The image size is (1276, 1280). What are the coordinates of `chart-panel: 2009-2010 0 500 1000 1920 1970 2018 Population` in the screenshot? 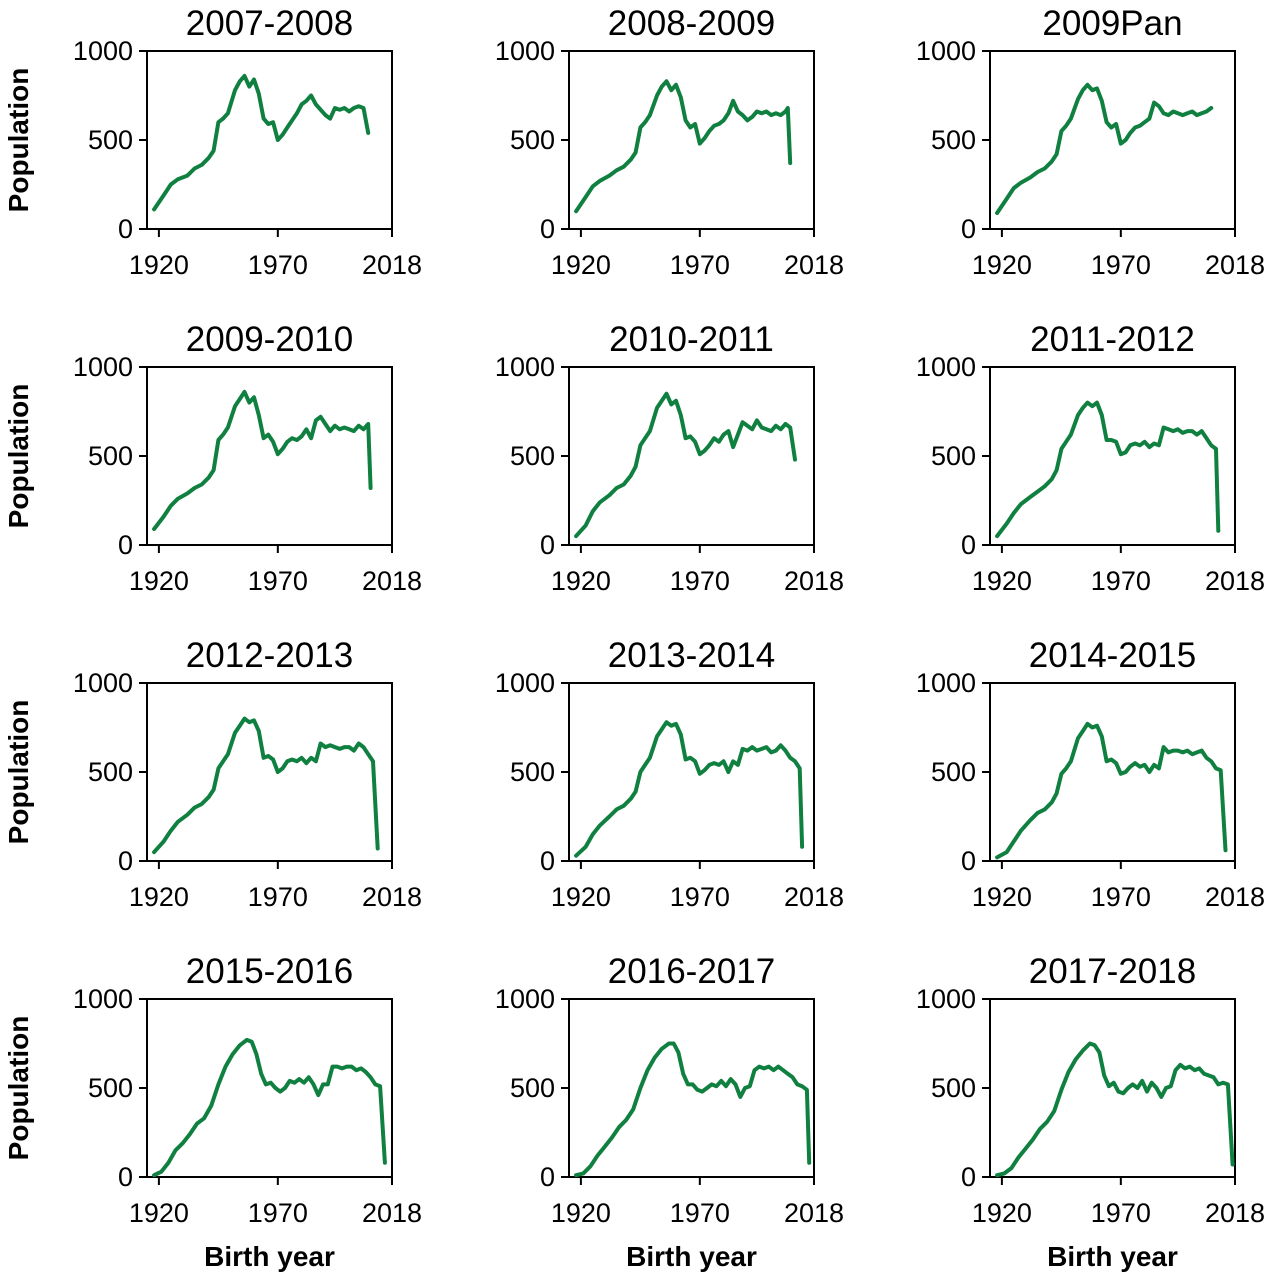 It's located at (212, 458).